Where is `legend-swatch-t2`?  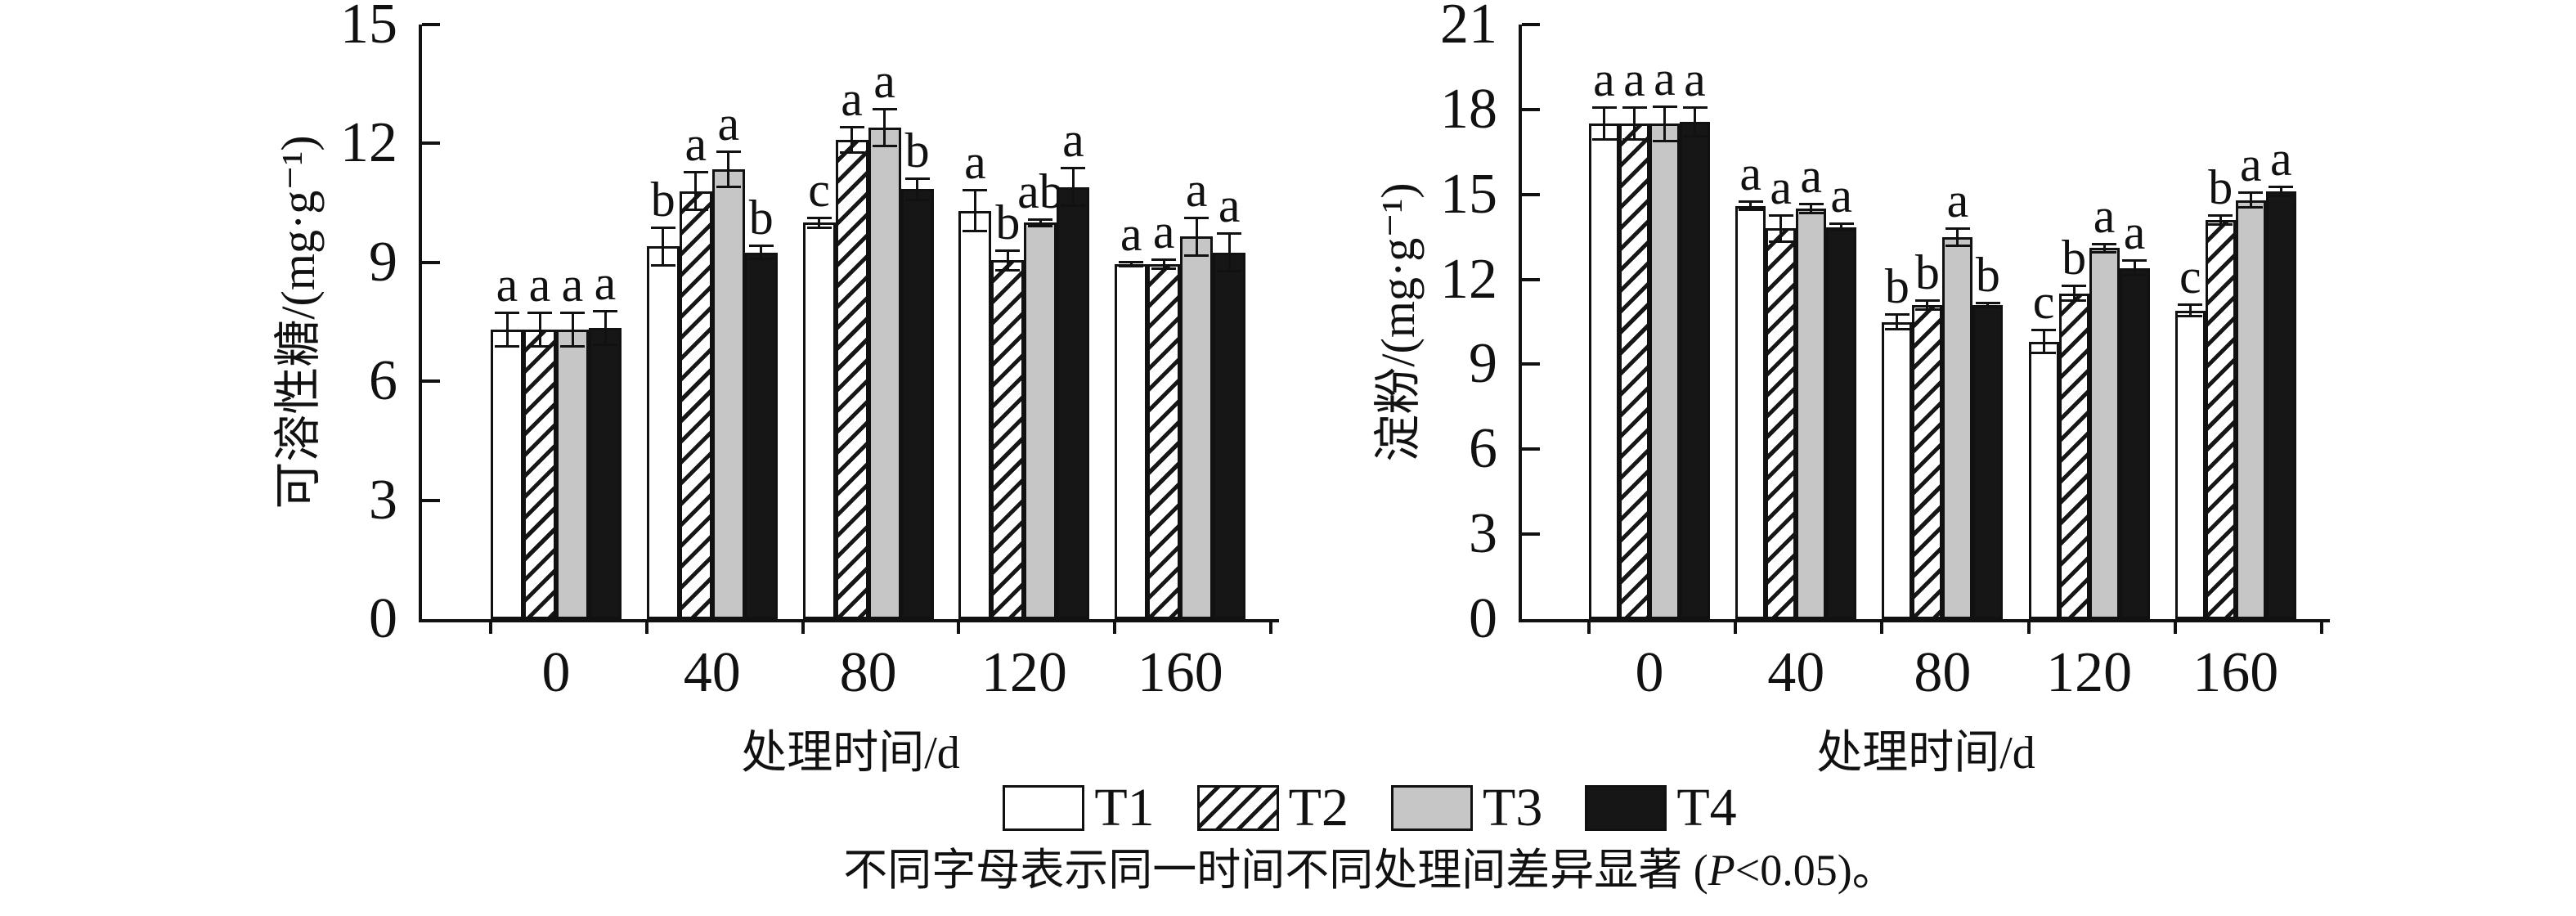 legend-swatch-t2 is located at coordinates (1238, 808).